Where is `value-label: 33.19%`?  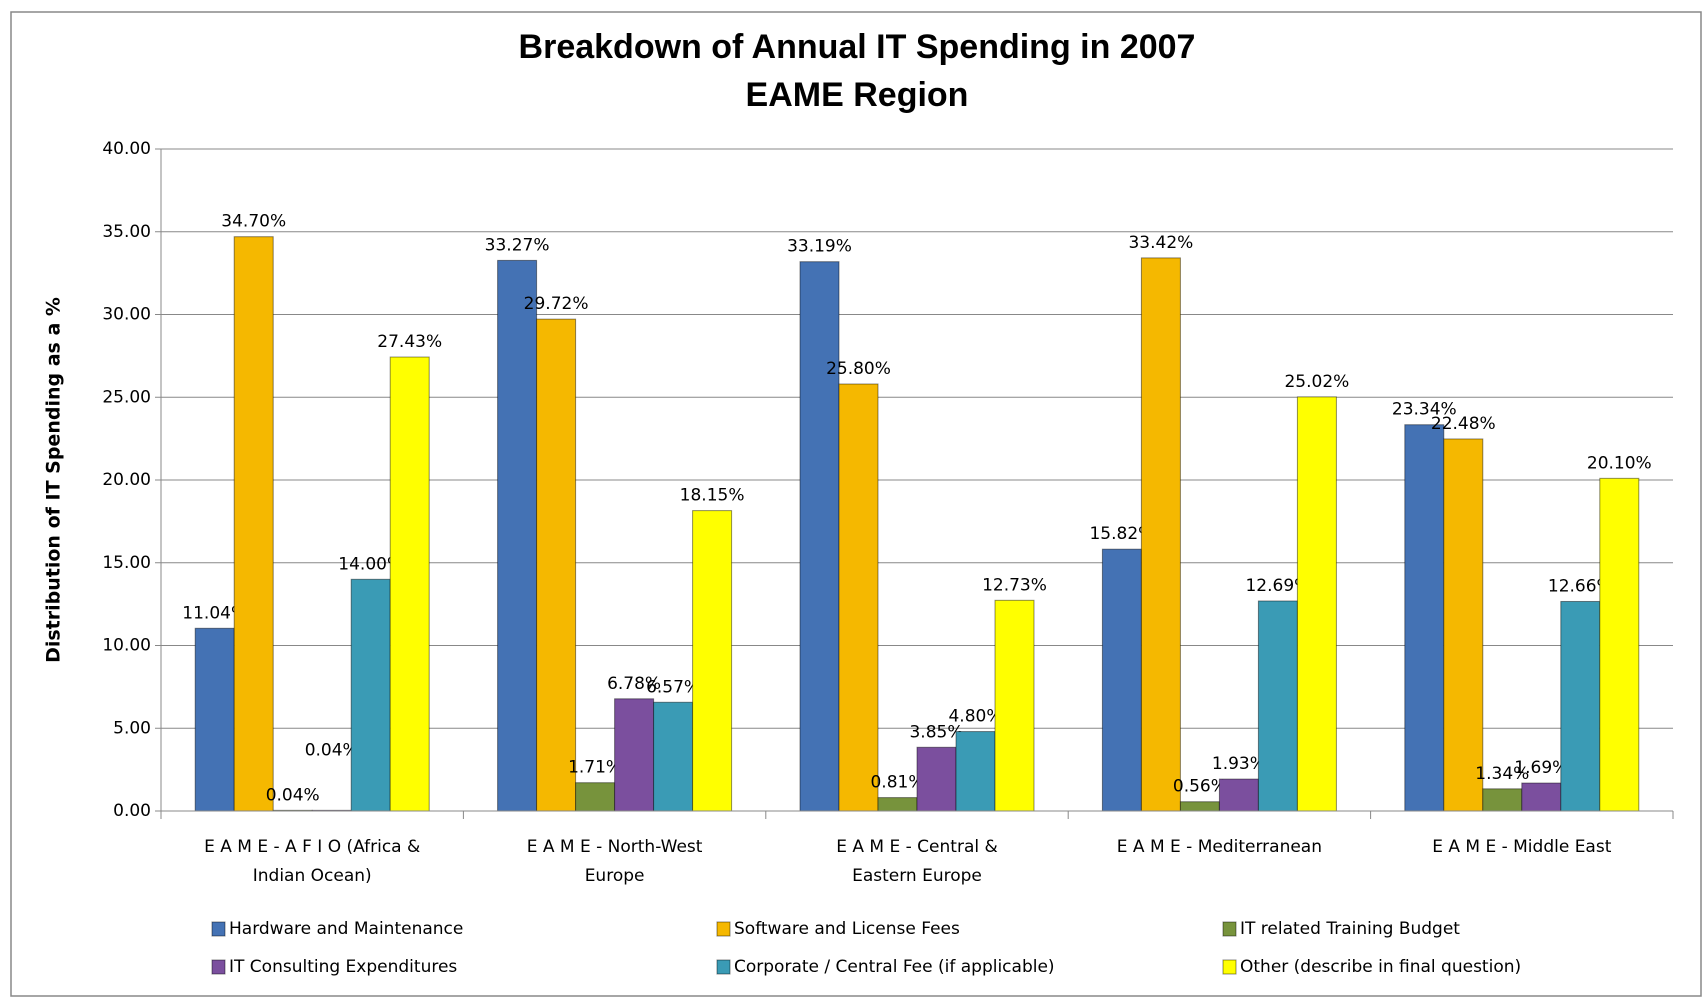
value-label: 33.19% is located at coordinates (819, 247).